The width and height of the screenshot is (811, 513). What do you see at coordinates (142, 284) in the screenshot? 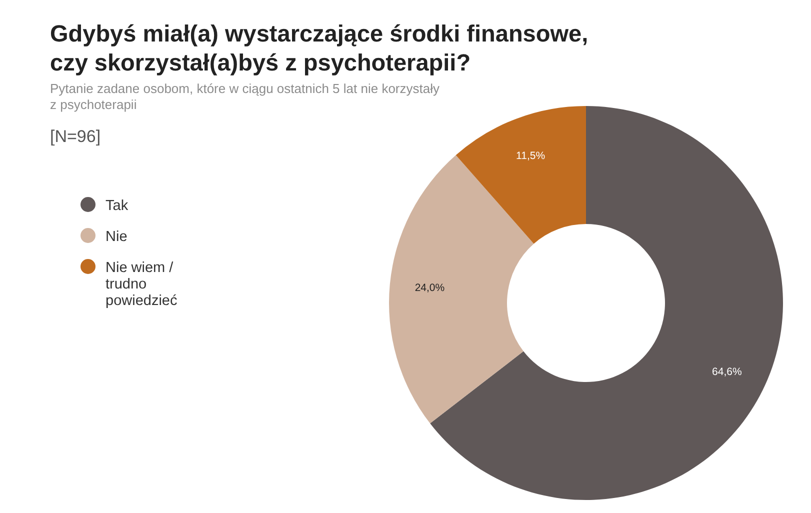
I see `legend-label: Nie wiem / trudno powiedzieć` at bounding box center [142, 284].